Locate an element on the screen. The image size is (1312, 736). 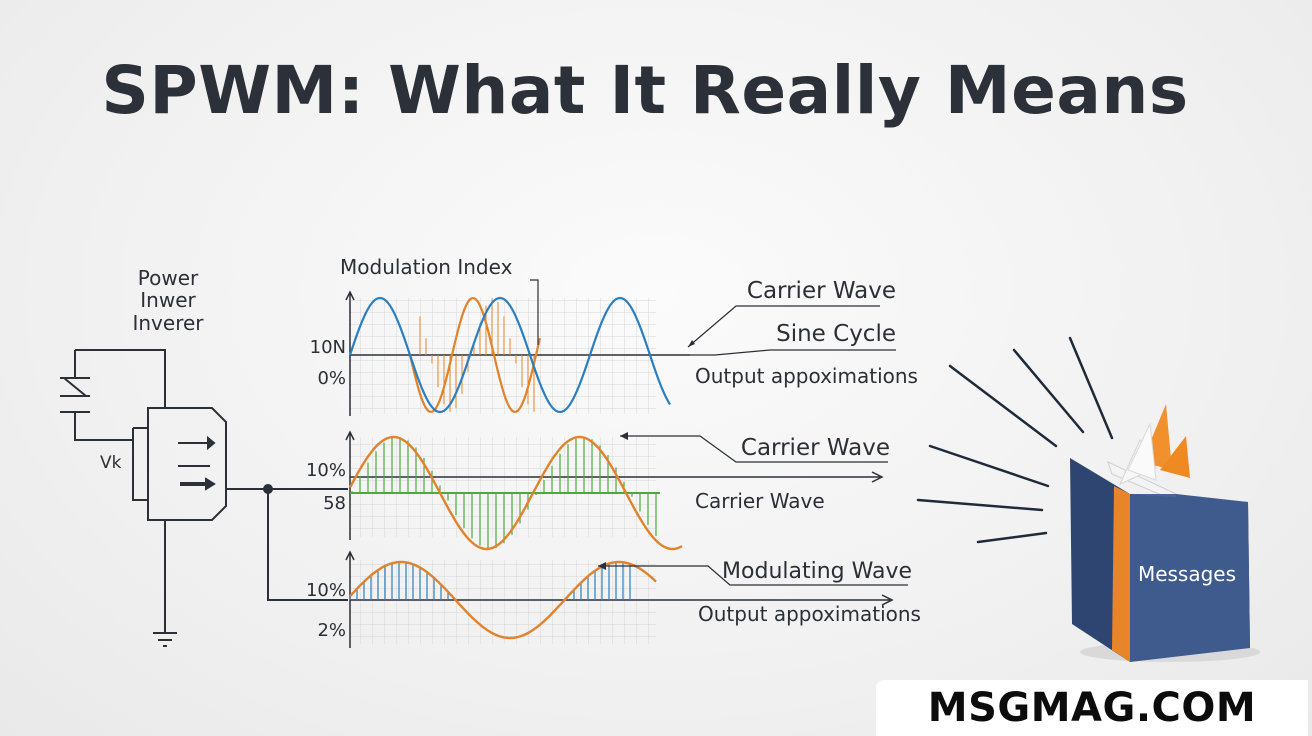
junction-dot is located at coordinates (268, 489).